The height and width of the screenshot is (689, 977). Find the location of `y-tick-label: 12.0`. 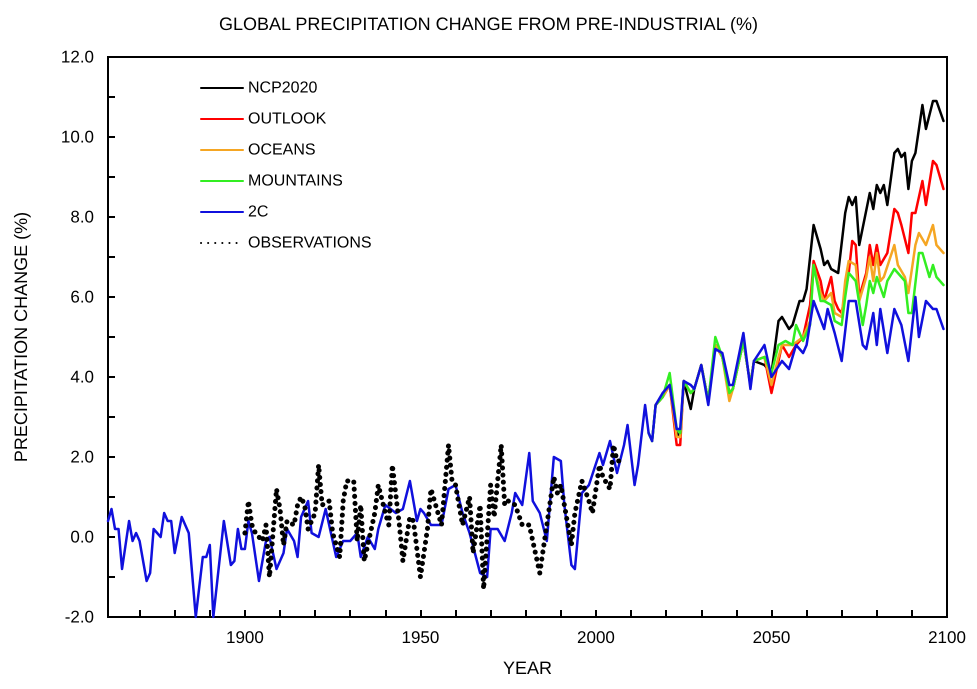

y-tick-label: 12.0 is located at coordinates (77, 57).